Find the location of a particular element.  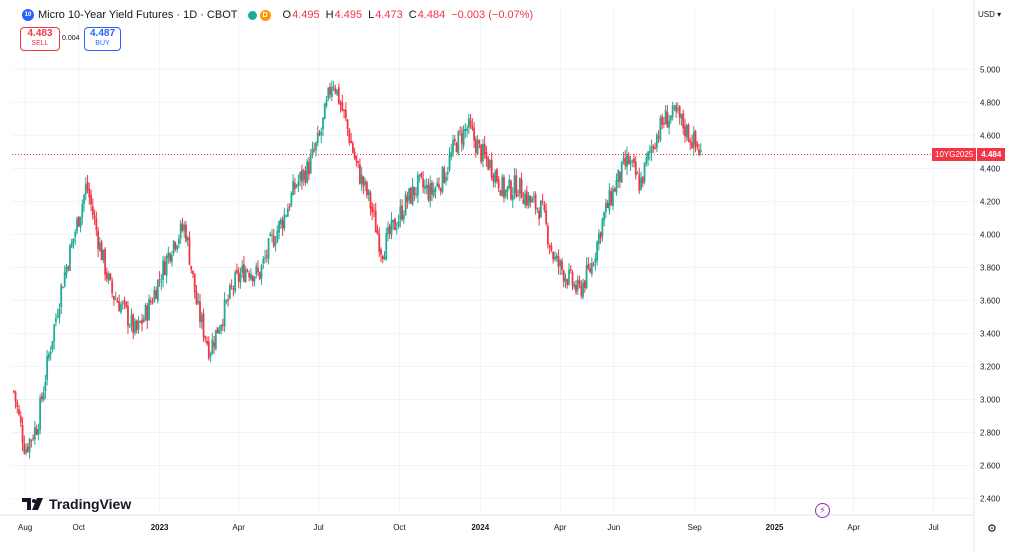

buy-button: 4.487 BUY is located at coordinates (102, 39).